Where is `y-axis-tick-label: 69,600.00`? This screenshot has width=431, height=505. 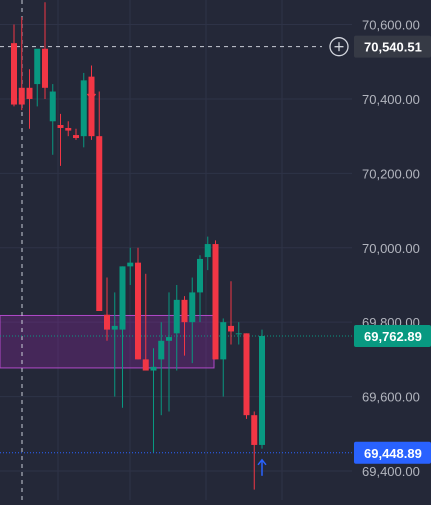 y-axis-tick-label: 69,600.00 is located at coordinates (391, 397).